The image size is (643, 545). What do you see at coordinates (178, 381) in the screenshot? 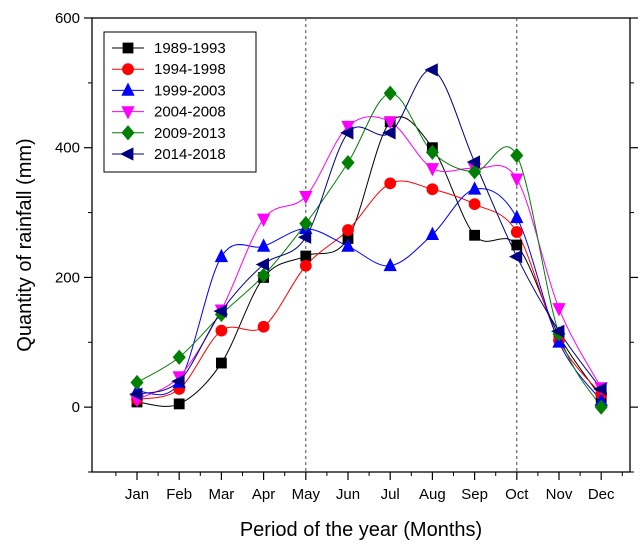
I see `data-point-2014-2018-Feb` at bounding box center [178, 381].